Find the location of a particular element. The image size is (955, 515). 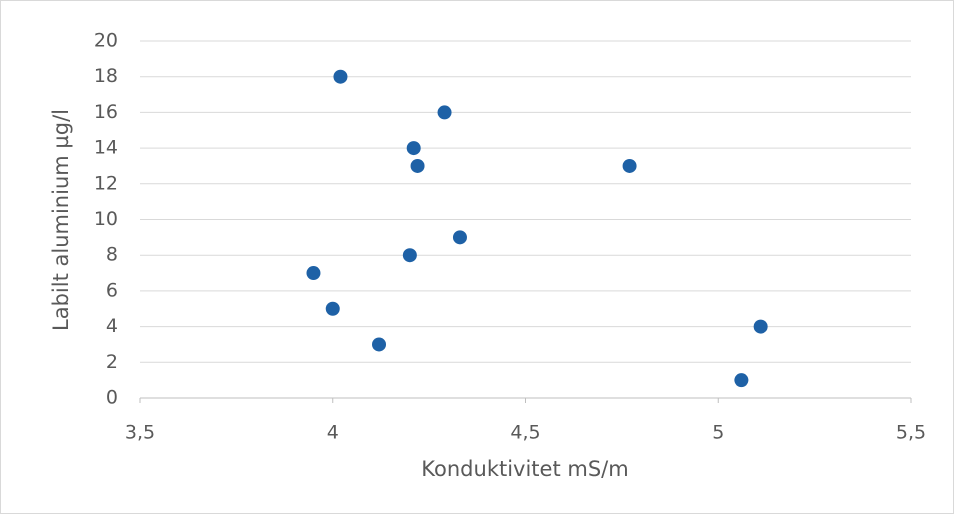

y-tick-label: 8 is located at coordinates (112, 255).